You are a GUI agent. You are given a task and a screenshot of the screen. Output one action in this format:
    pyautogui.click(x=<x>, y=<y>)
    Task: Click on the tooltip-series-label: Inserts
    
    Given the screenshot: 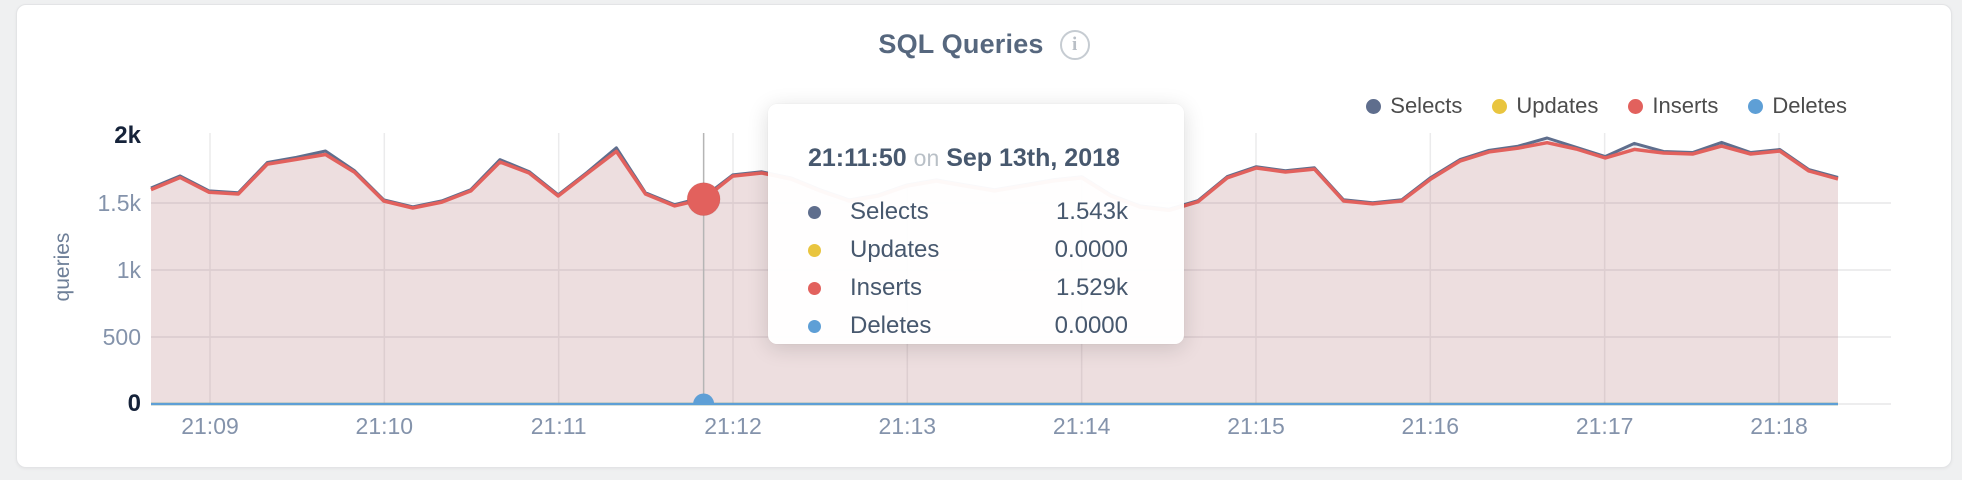 What is the action you would take?
    pyautogui.click(x=886, y=287)
    